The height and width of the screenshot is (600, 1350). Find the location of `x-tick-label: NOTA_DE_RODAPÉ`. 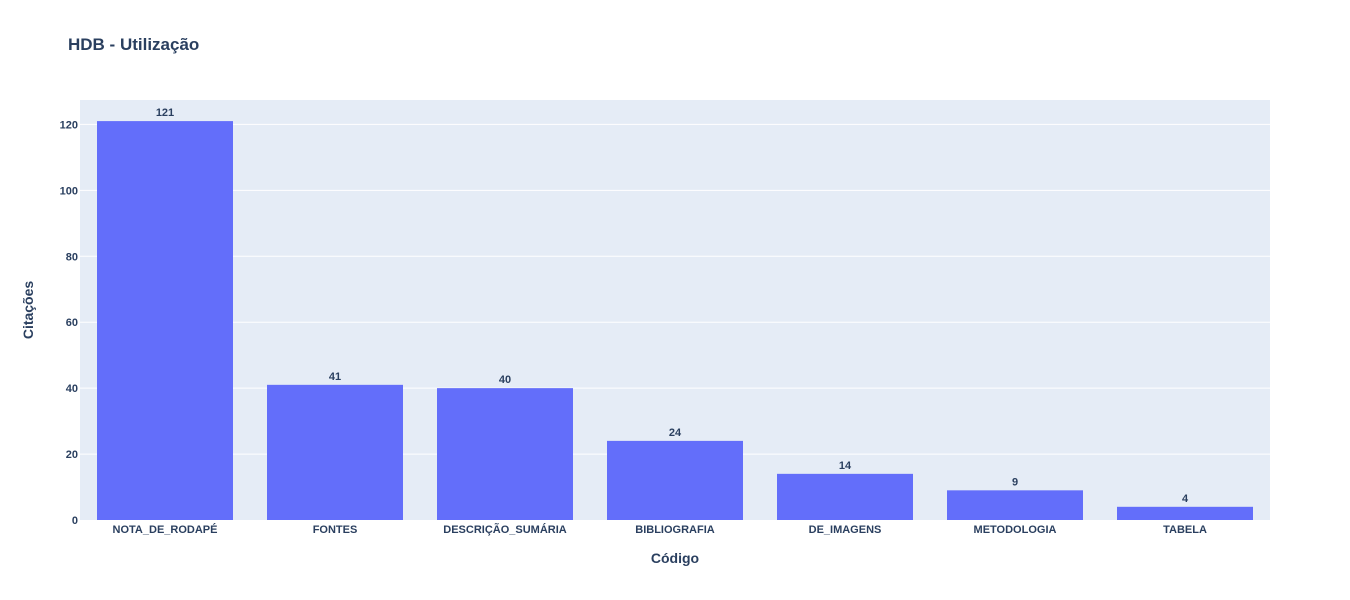

x-tick-label: NOTA_DE_RODAPÉ is located at coordinates (165, 529).